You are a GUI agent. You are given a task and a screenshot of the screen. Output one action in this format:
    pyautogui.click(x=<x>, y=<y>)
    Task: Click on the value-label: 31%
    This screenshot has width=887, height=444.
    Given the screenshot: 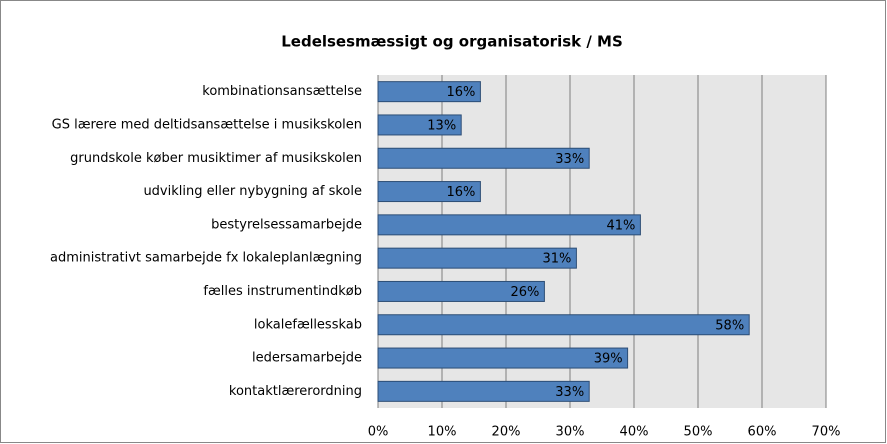 What is the action you would take?
    pyautogui.click(x=556, y=259)
    